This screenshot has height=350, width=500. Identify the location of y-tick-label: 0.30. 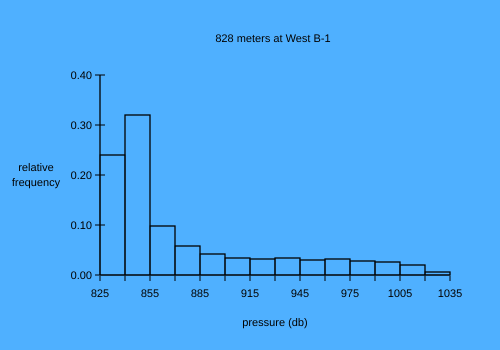
(81, 126).